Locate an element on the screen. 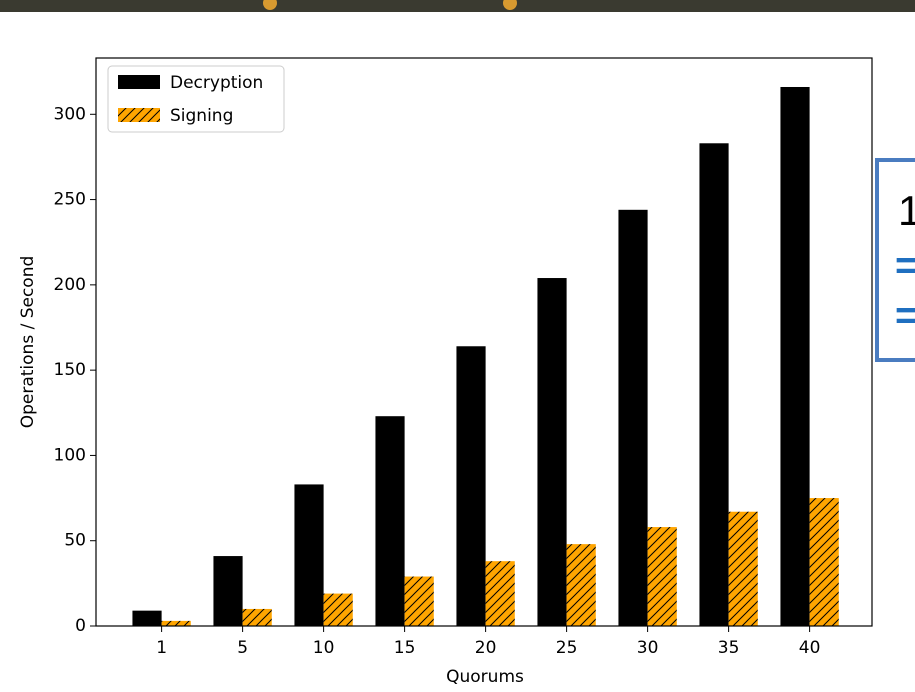  x-tick-label: 25 is located at coordinates (567, 648).